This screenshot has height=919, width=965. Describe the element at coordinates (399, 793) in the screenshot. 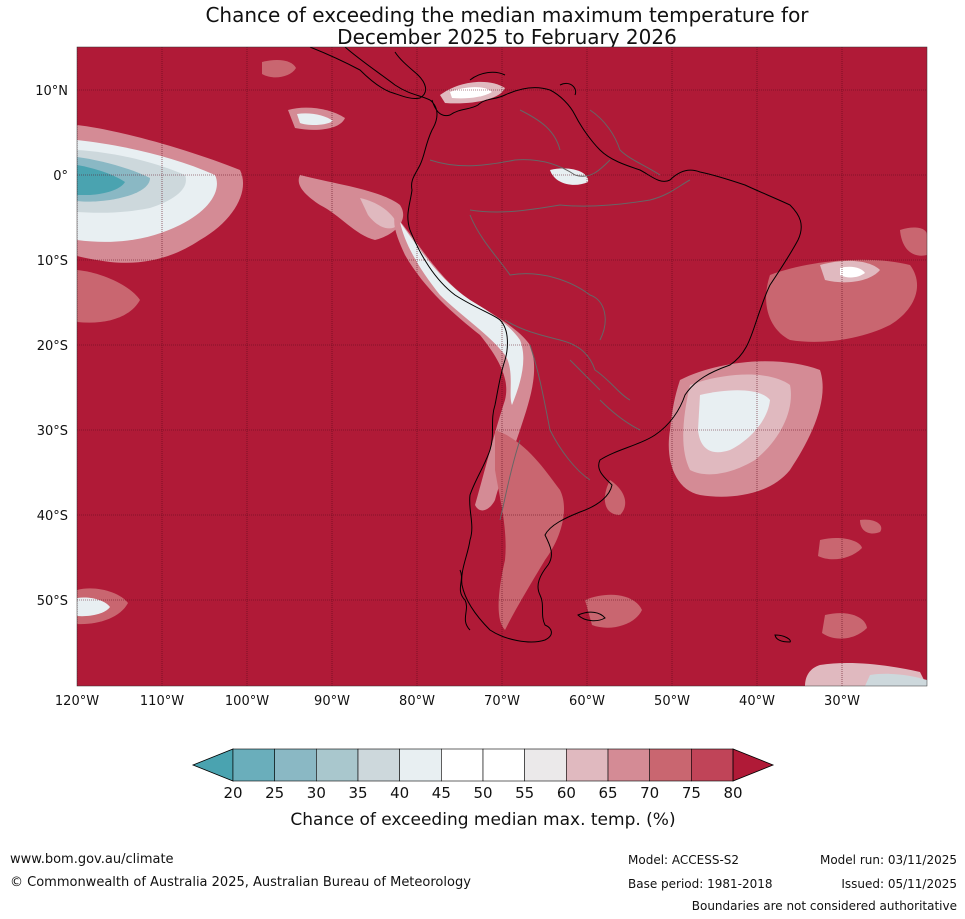

I see `colorbar-tick-label: 40` at that location.